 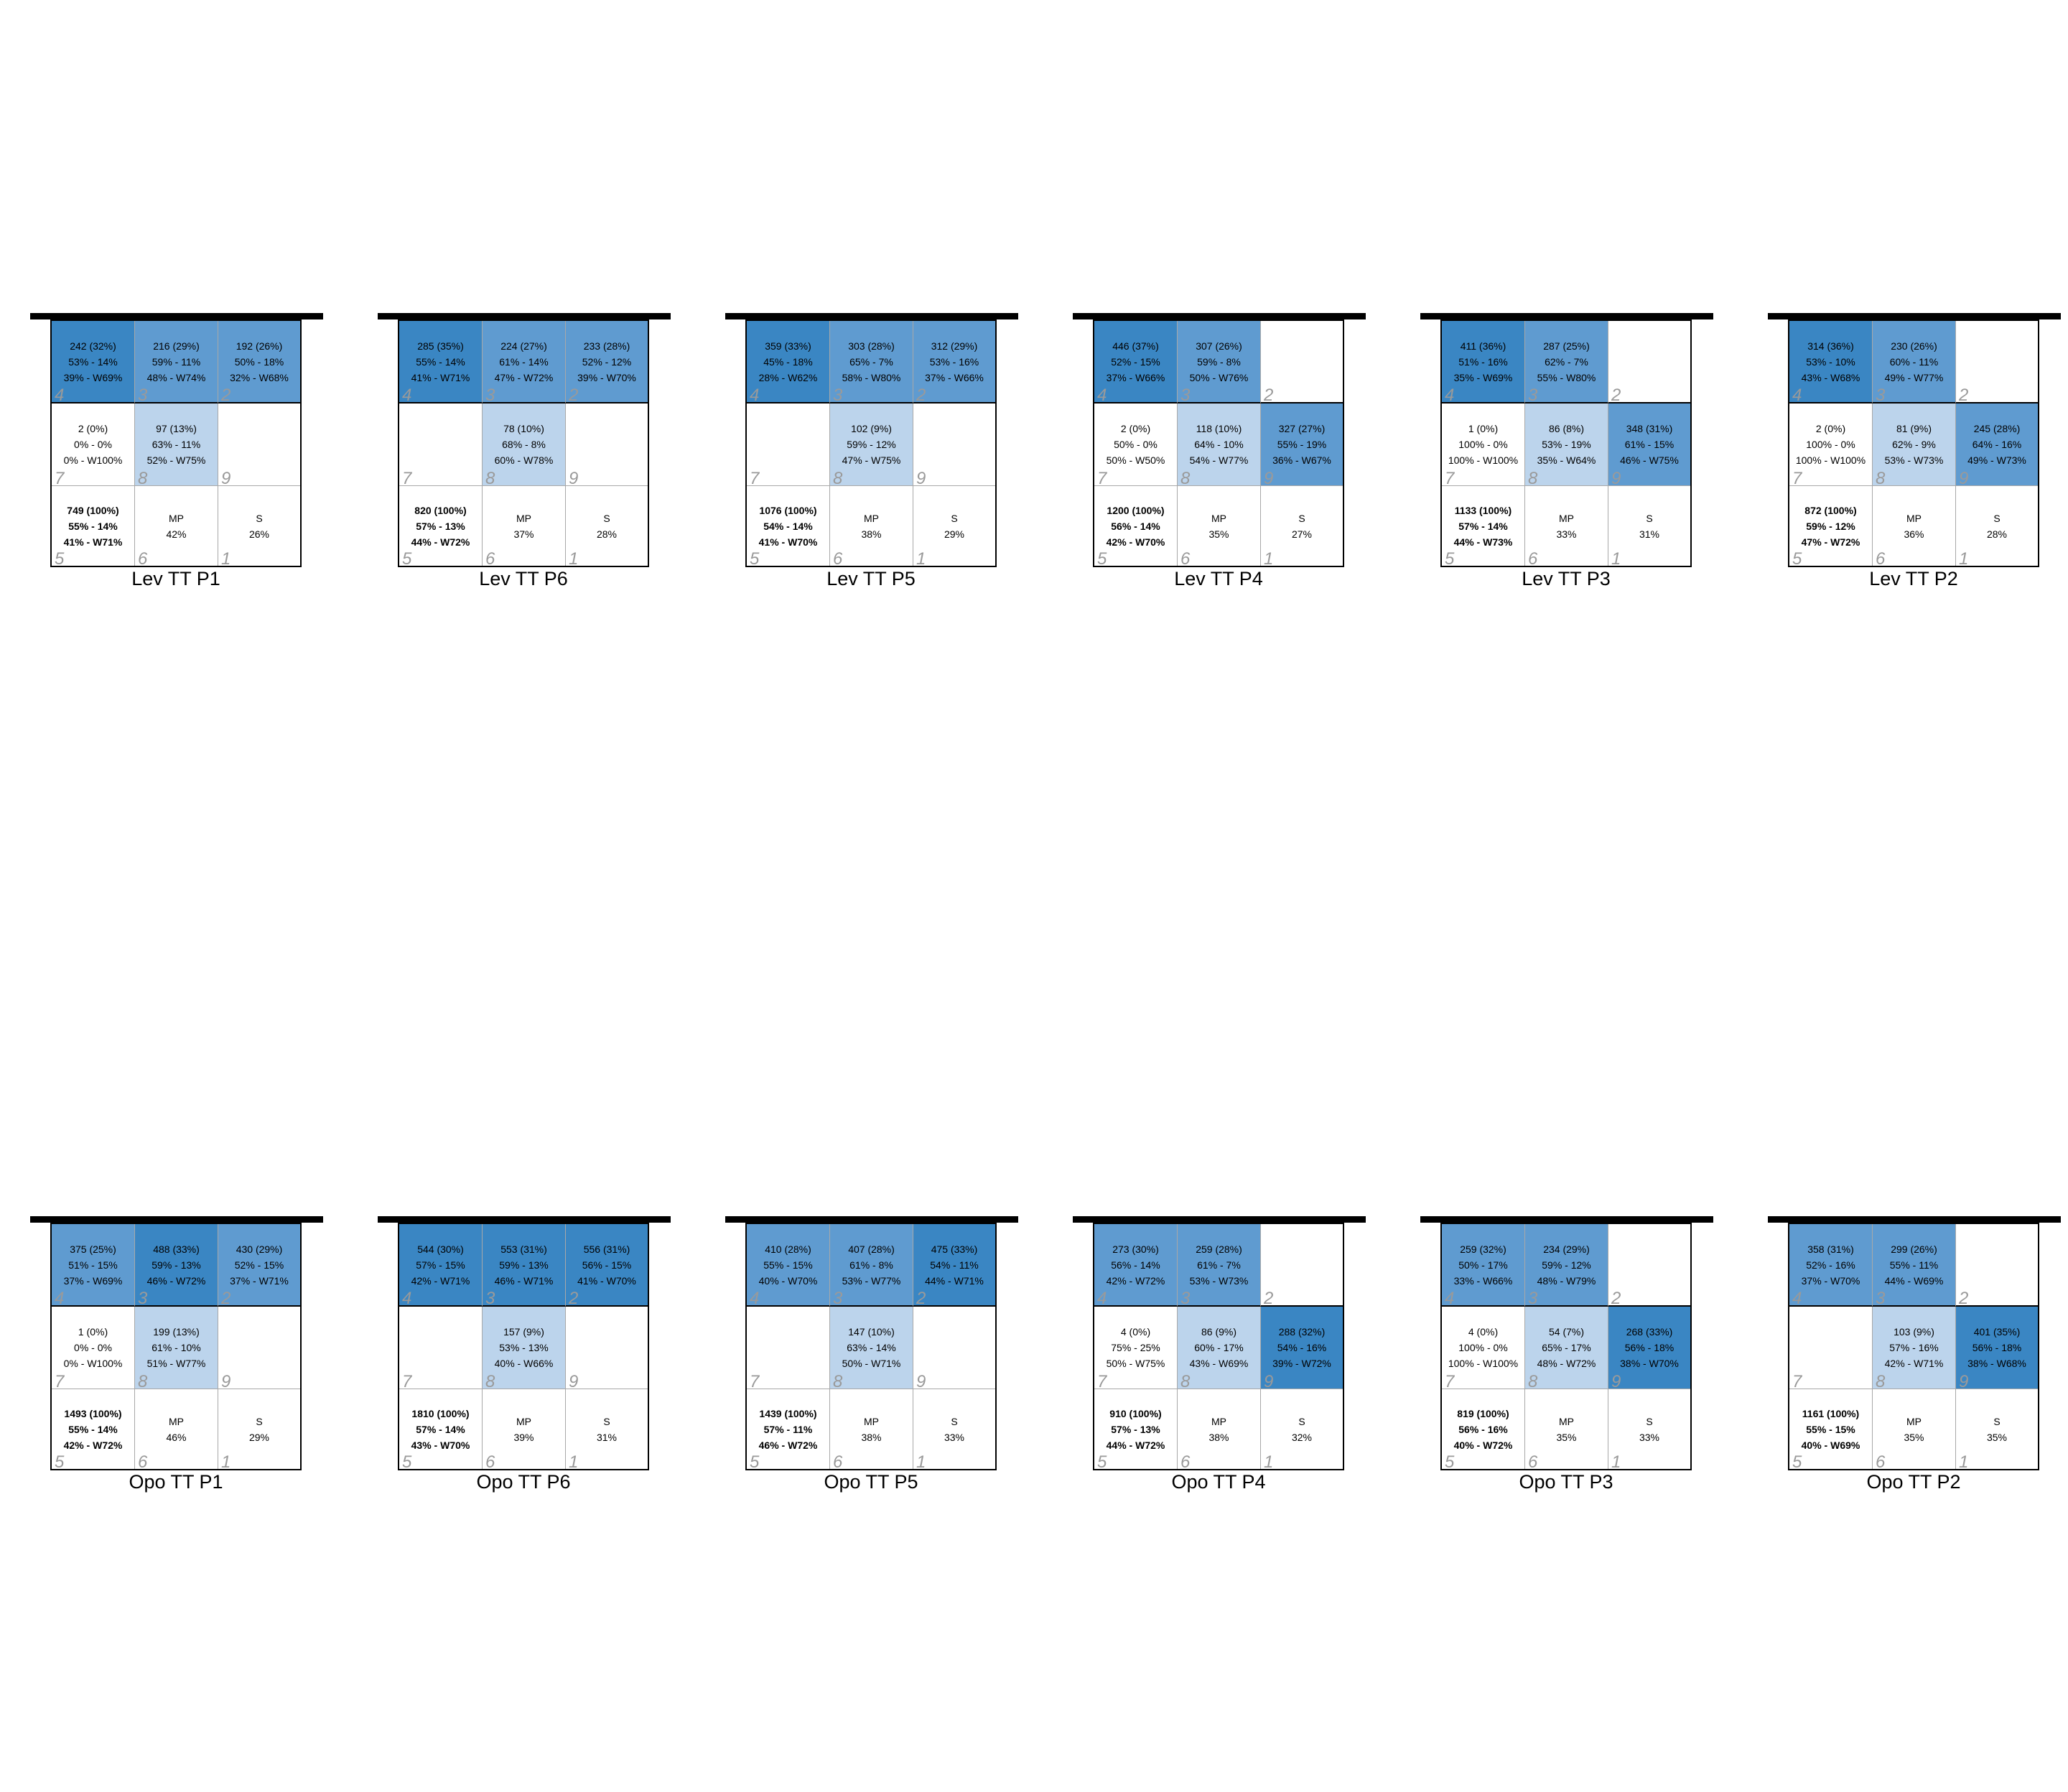 What do you see at coordinates (788, 346) in the screenshot?
I see `zone-stat-line: 359 (33%)` at bounding box center [788, 346].